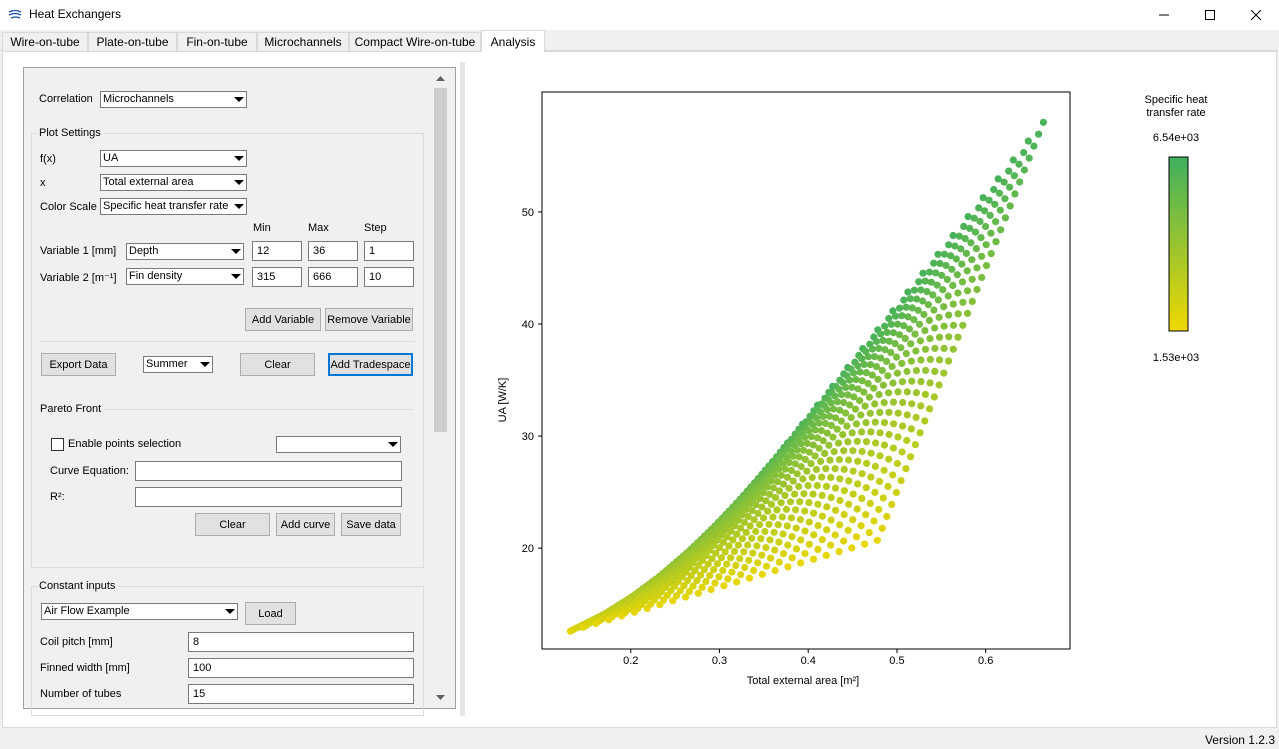  Describe the element at coordinates (369, 319) in the screenshot. I see `remove-variable-button: Remove Variable` at that location.